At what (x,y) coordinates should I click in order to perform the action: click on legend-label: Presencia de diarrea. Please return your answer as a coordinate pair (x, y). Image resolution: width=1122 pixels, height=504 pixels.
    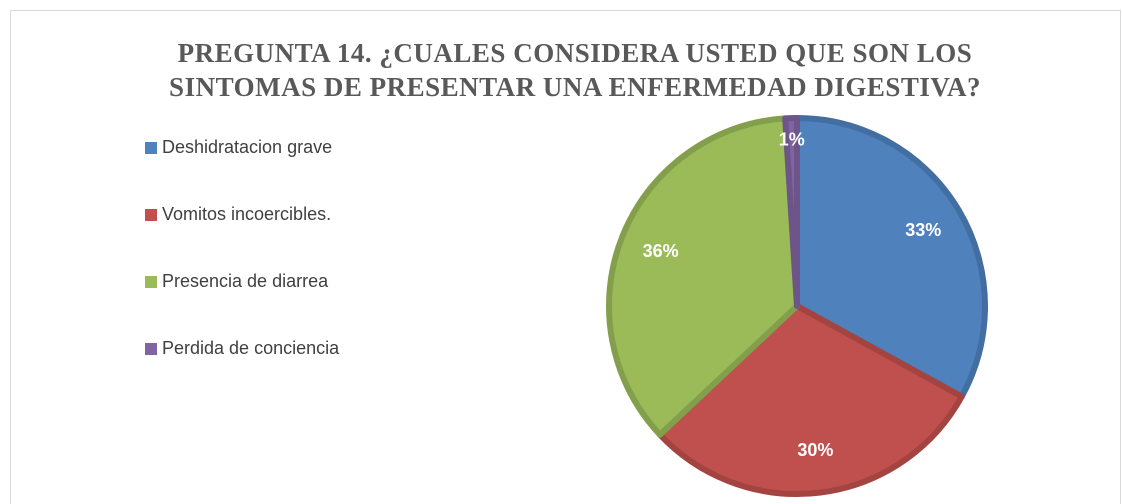
    Looking at the image, I should click on (245, 281).